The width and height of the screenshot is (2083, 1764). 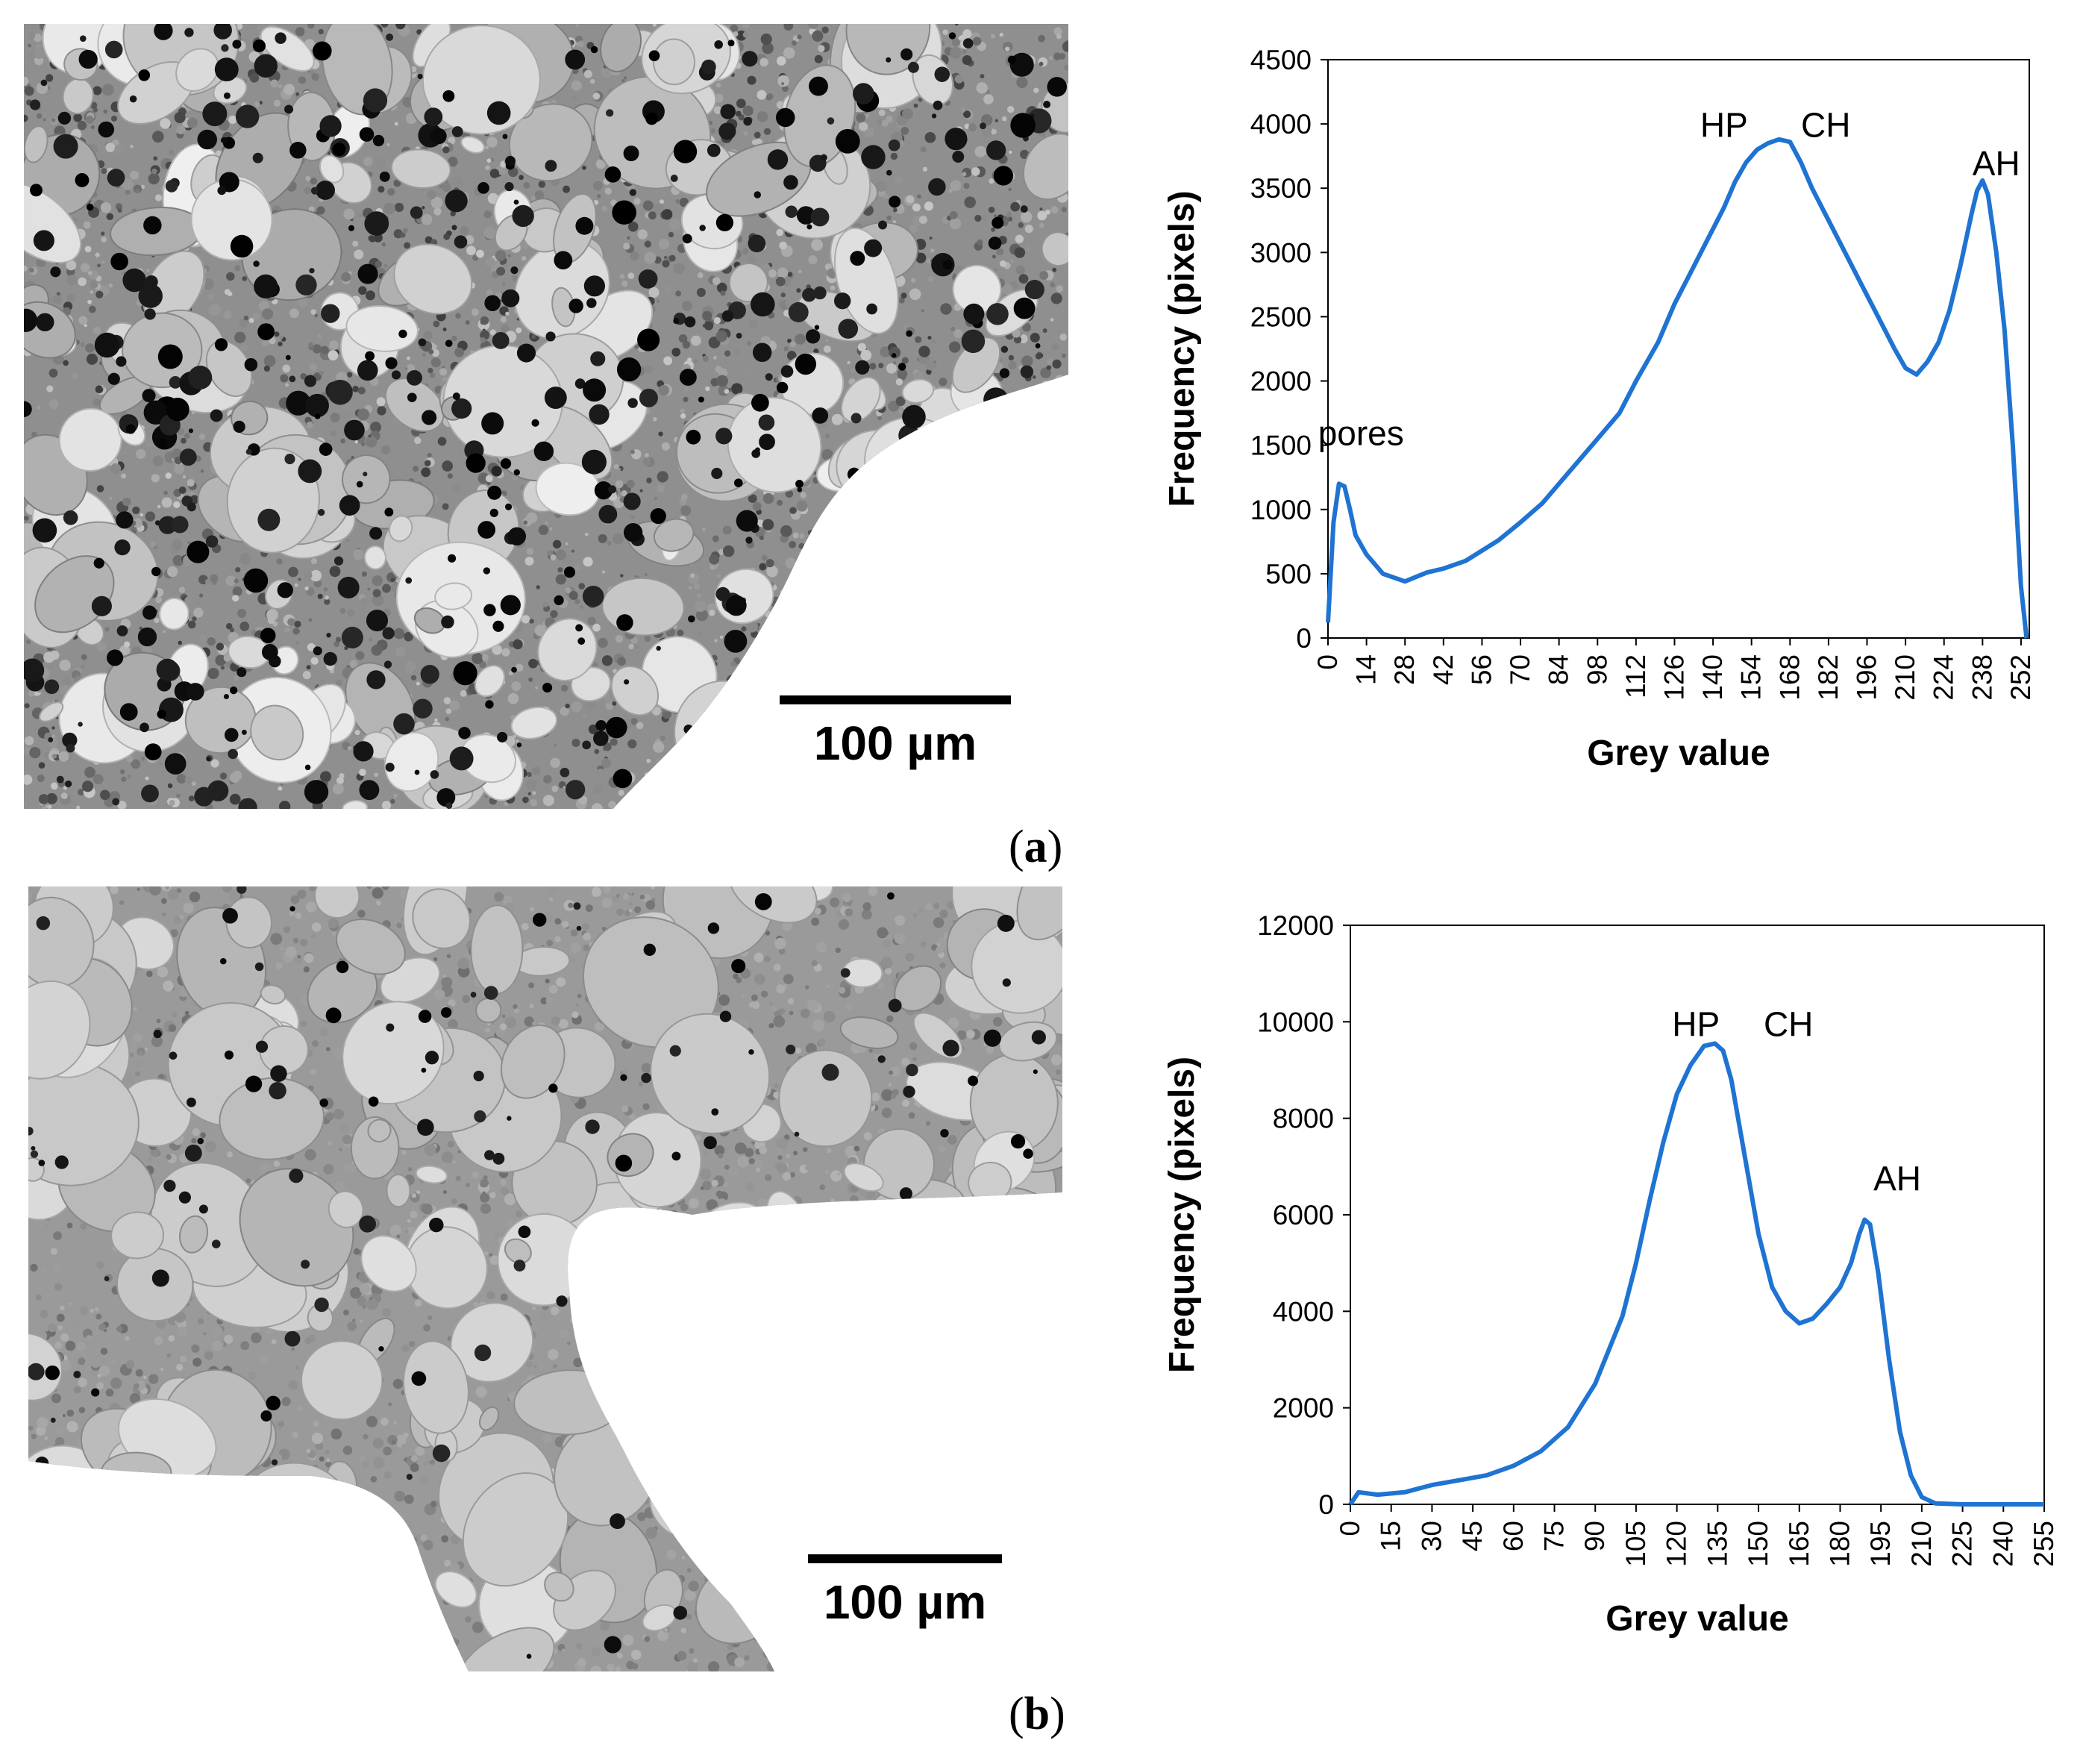 I want to click on x-tick-label: 98, so click(x=1597, y=669).